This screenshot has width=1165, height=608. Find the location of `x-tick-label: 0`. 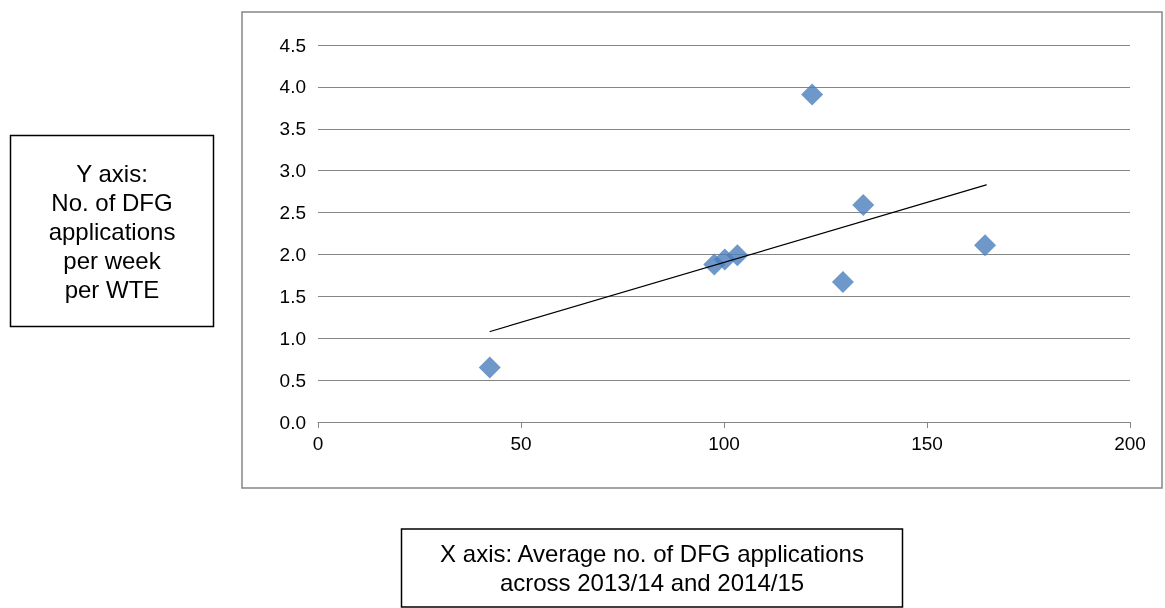

x-tick-label: 0 is located at coordinates (318, 443).